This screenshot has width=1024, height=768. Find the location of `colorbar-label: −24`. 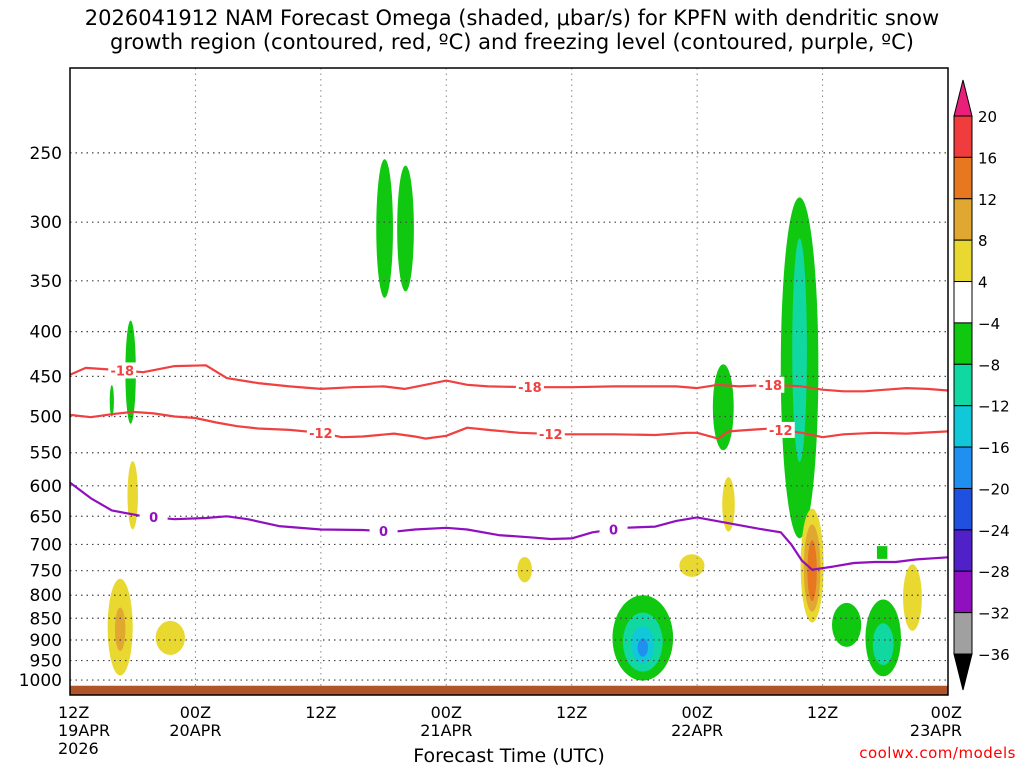

colorbar-label: −24 is located at coordinates (994, 531).